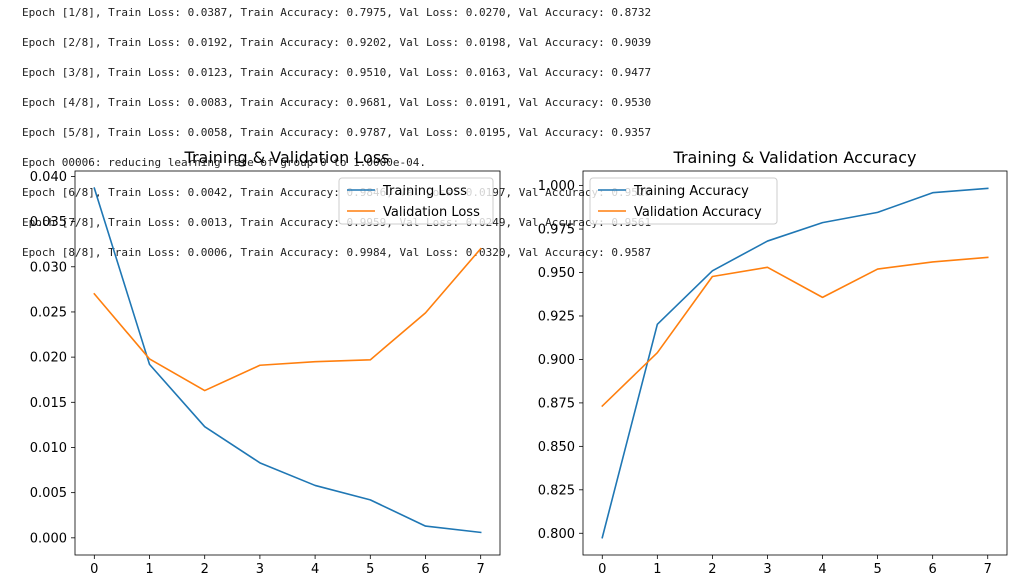 Image resolution: width=1034 pixels, height=588 pixels. Describe the element at coordinates (556, 490) in the screenshot. I see `y-tick-label: 0.825` at that location.